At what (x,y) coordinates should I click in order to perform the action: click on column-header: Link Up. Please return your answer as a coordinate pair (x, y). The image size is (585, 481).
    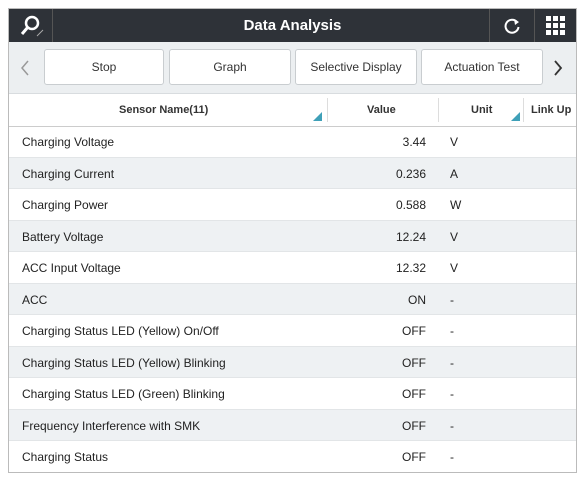
    Looking at the image, I should click on (551, 110).